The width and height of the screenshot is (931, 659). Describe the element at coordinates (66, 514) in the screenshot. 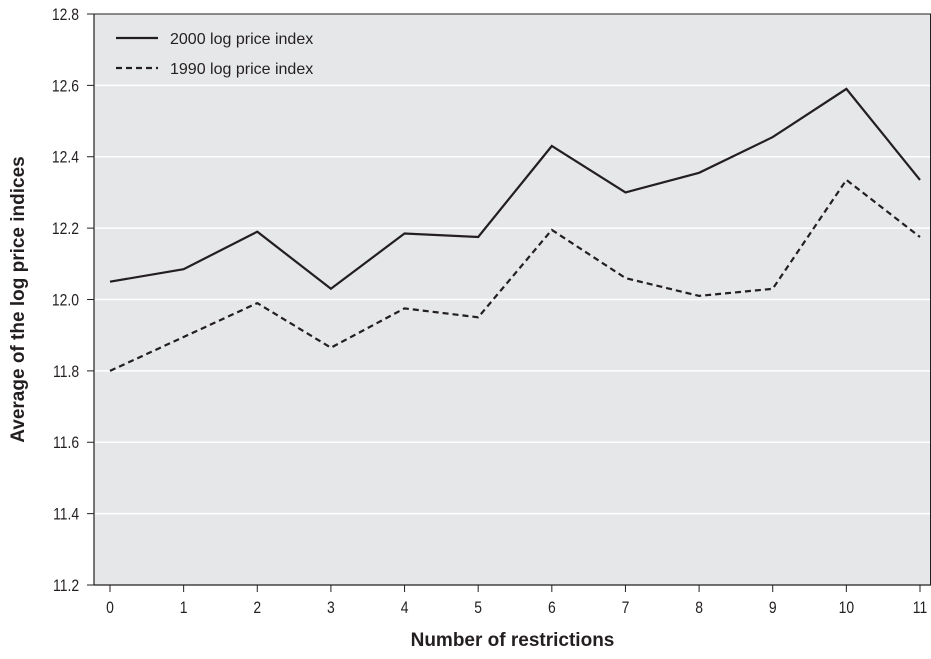

I see `y-tick-label: 11.4` at that location.